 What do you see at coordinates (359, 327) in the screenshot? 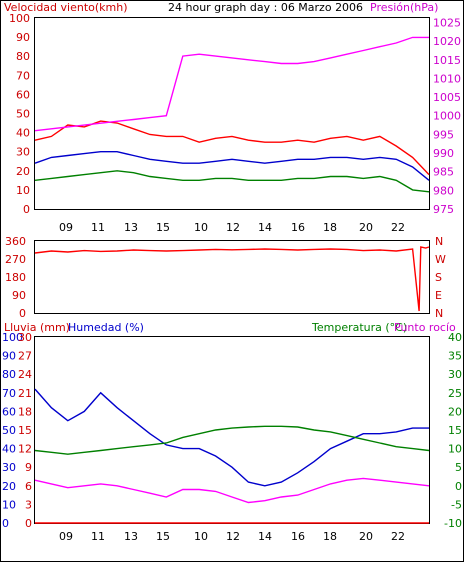
I see `temperature-label: Temperatura (°C)` at bounding box center [359, 327].